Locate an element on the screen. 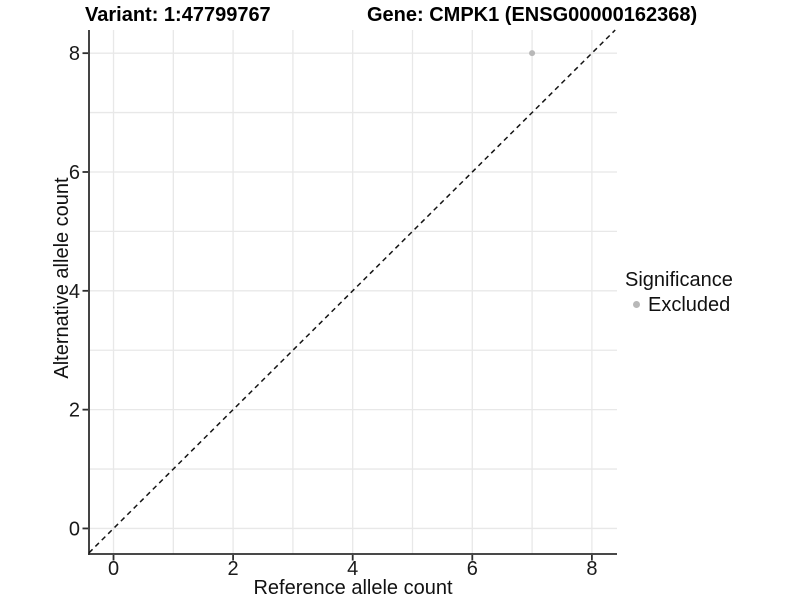 Image resolution: width=800 pixels, height=600 pixels. y-tick-label: 0 is located at coordinates (74, 529).